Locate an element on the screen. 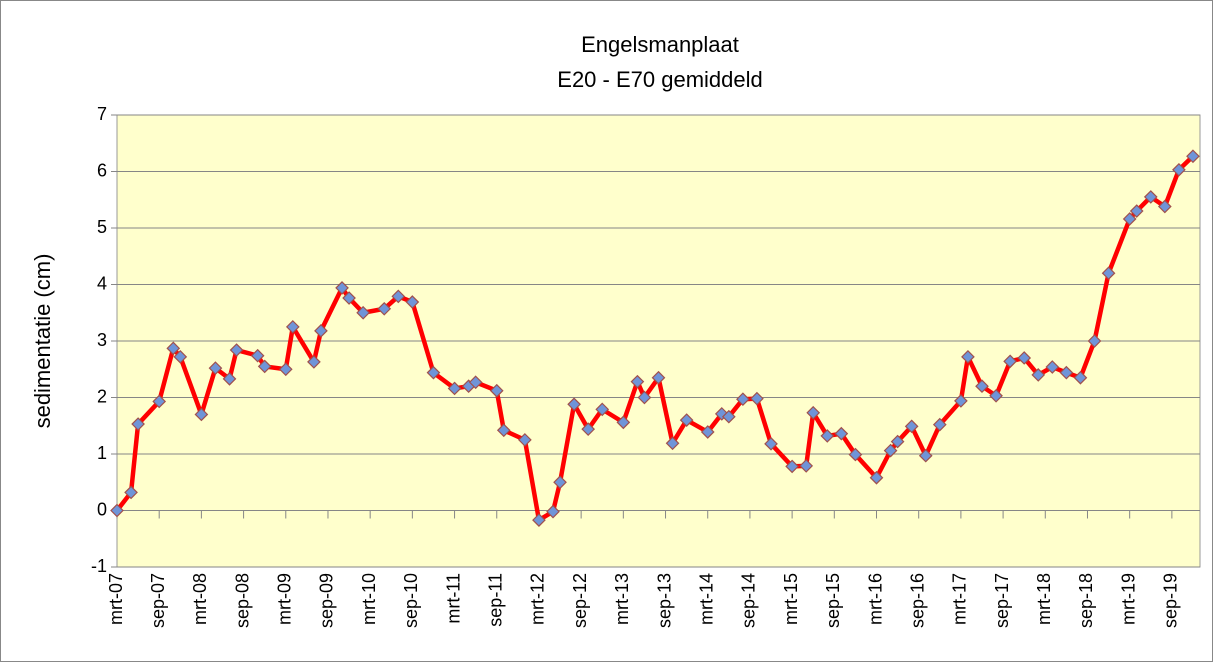 This screenshot has width=1213, height=662. y-tick-label: 1 is located at coordinates (102, 453).